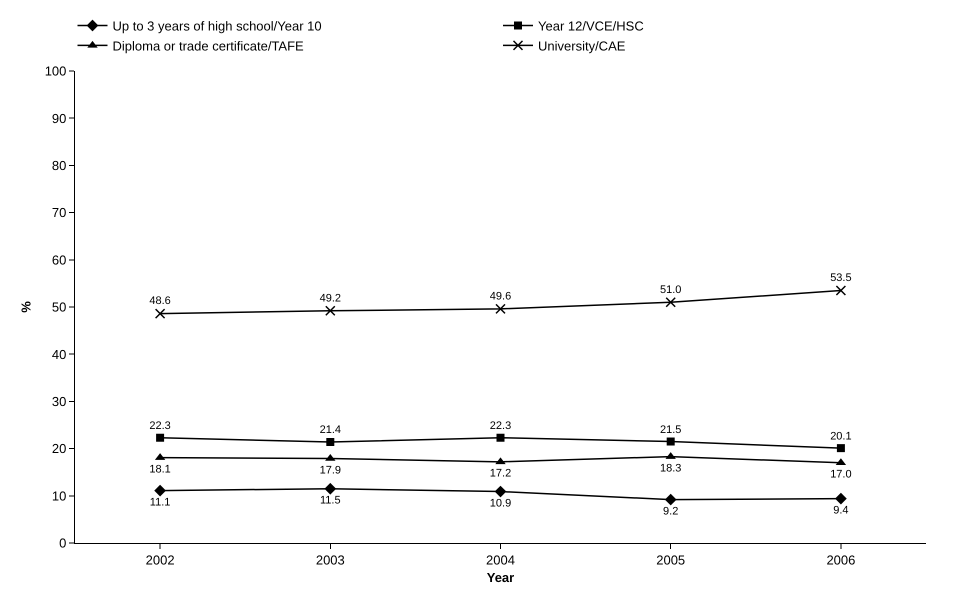  Describe the element at coordinates (26, 306) in the screenshot. I see `y-axis-title: %` at that location.